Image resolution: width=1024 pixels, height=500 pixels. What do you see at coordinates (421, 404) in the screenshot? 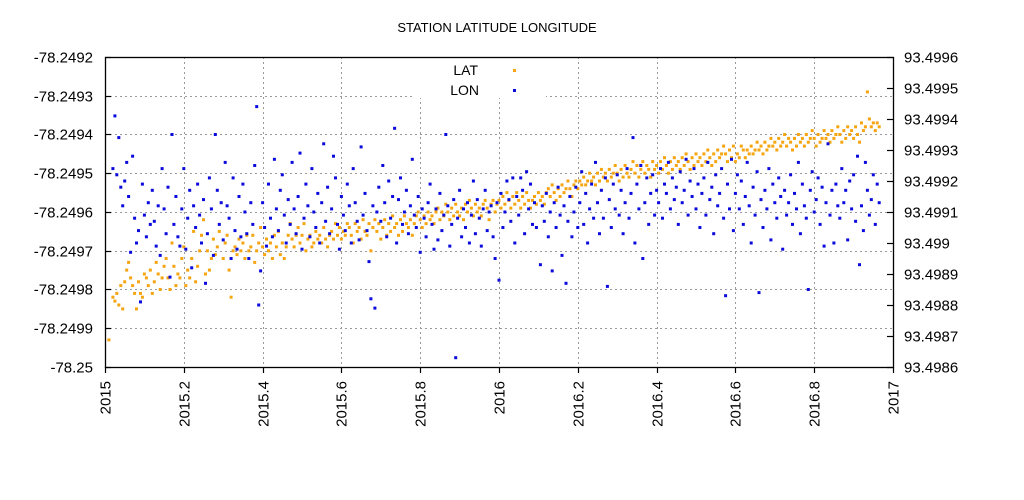
I see `x-tick-label: 2015.8` at bounding box center [421, 404].